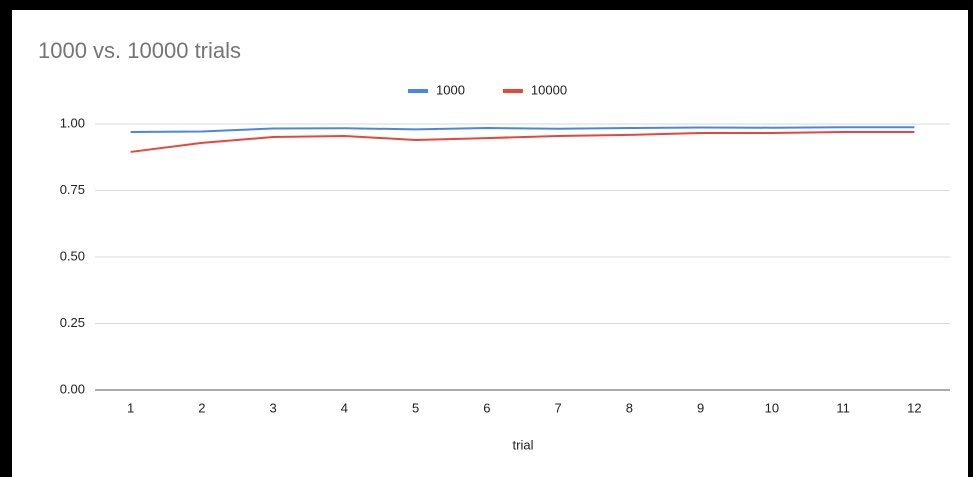 The image size is (973, 477). I want to click on chart-title: 1000 vs. 10000 trials, so click(139, 50).